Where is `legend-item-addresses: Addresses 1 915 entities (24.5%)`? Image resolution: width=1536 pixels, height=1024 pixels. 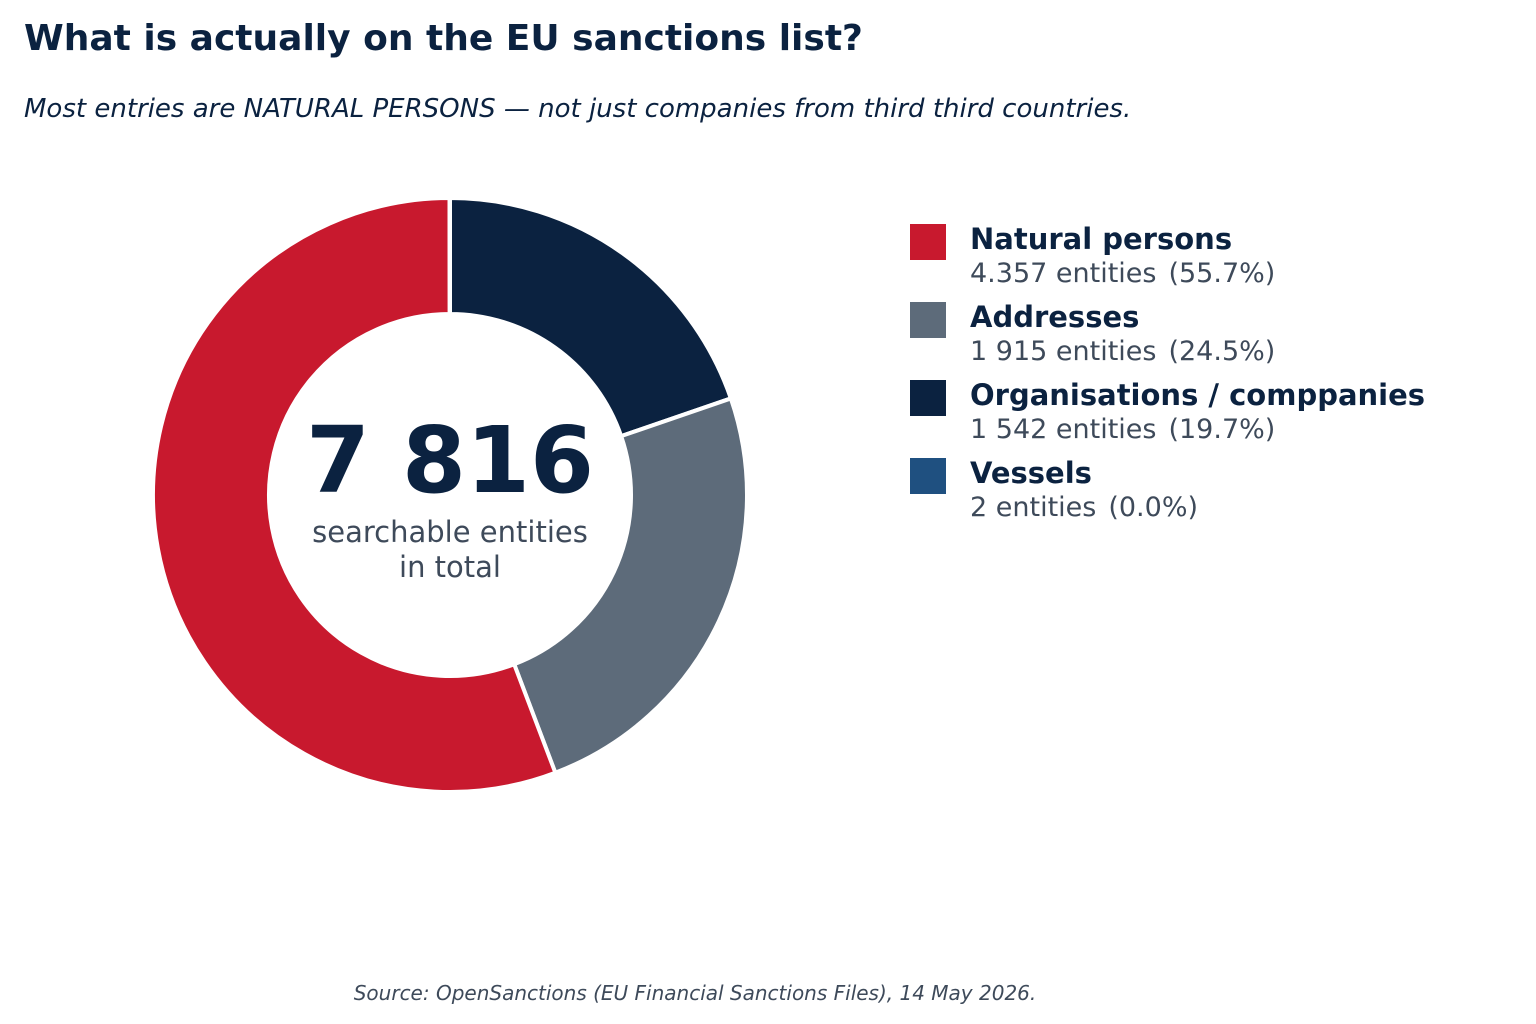 legend-item-addresses: Addresses 1 915 entities (24.5%) is located at coordinates (1210, 339).